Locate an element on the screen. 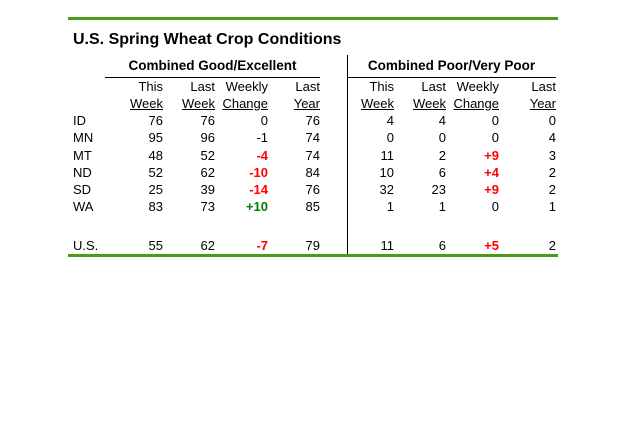 The height and width of the screenshot is (430, 630). pvp-this-week: 10 is located at coordinates (386, 172).